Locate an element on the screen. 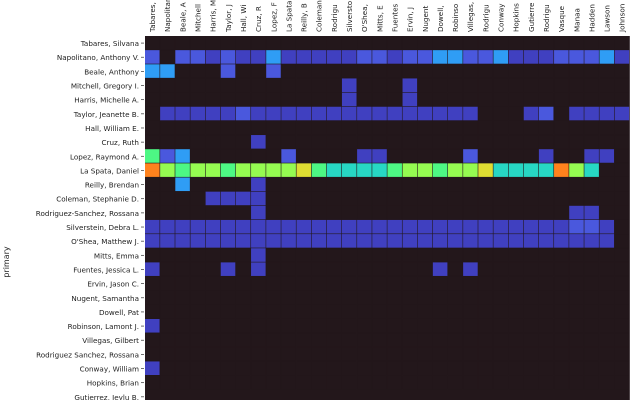 This screenshot has height=400, width=640. y-axis-label: primary is located at coordinates (6, 262).